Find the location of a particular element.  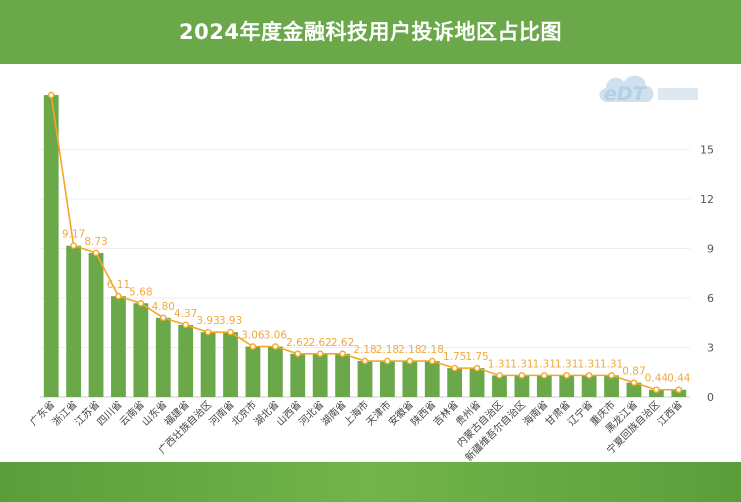

y-tick-label: 12 is located at coordinates (707, 199).